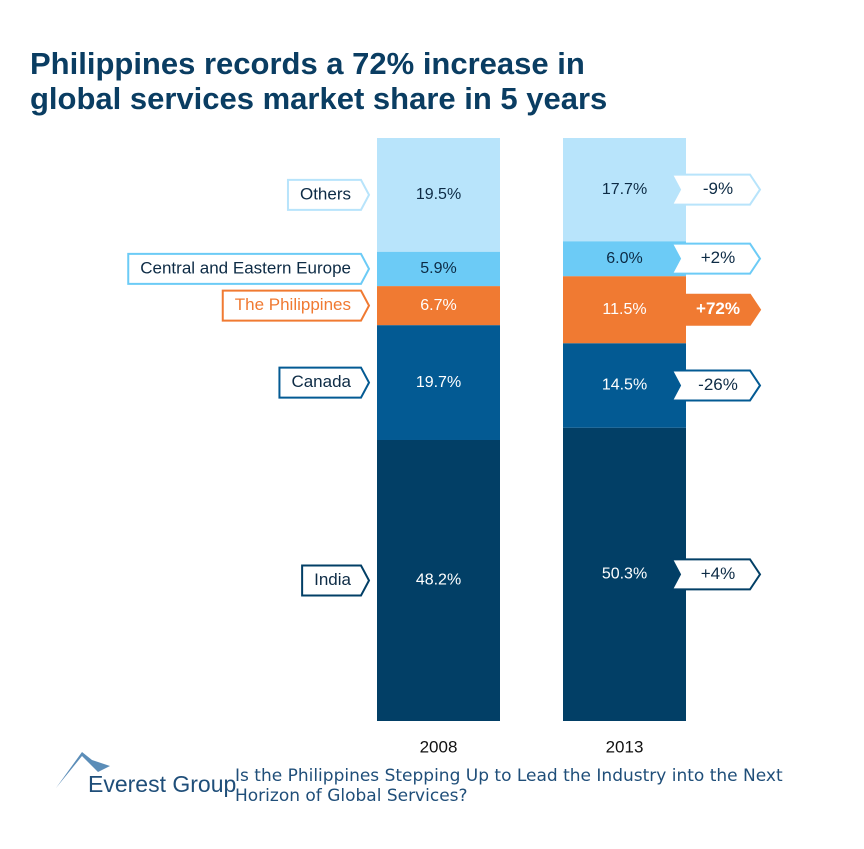  I want to click on chart-title: global services market share in 5 years, so click(318, 98).